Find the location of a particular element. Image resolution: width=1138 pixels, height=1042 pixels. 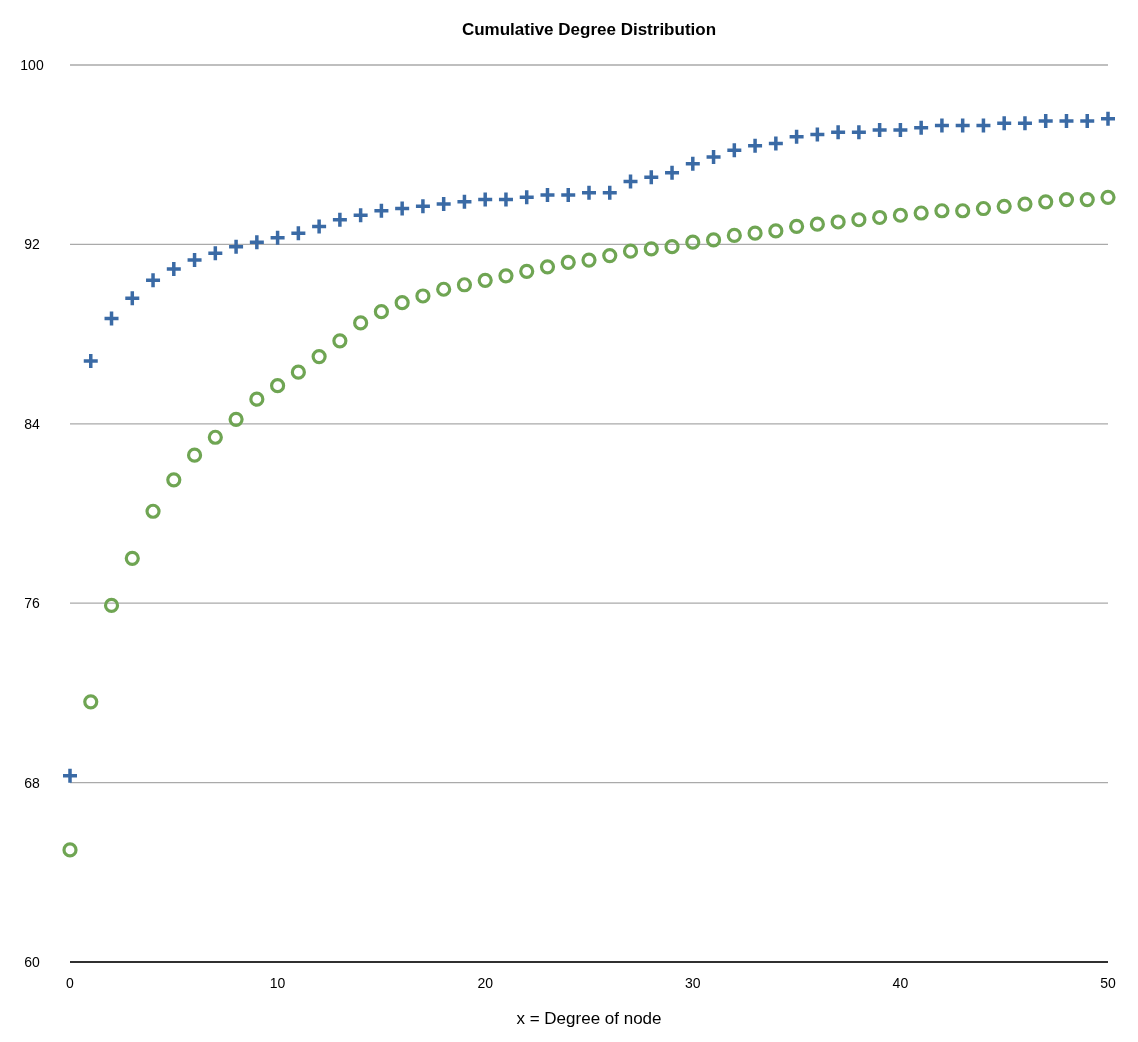

y-tick-label: 76 is located at coordinates (32, 603).